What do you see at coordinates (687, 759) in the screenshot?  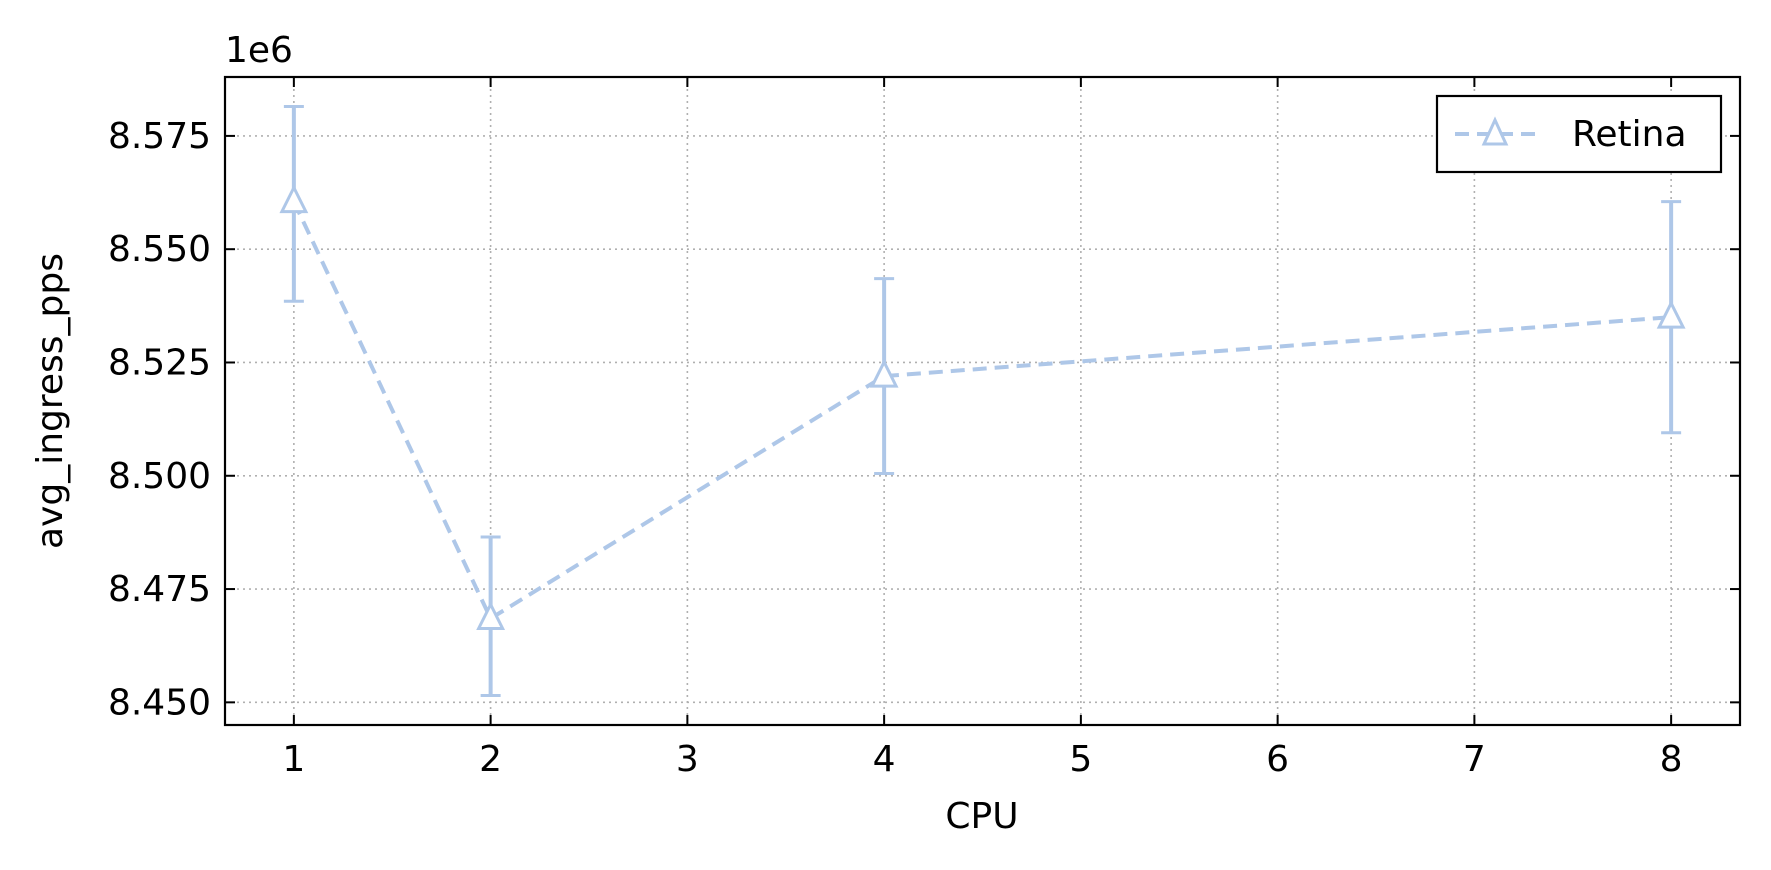 I see `x-tick-label: 3` at bounding box center [687, 759].